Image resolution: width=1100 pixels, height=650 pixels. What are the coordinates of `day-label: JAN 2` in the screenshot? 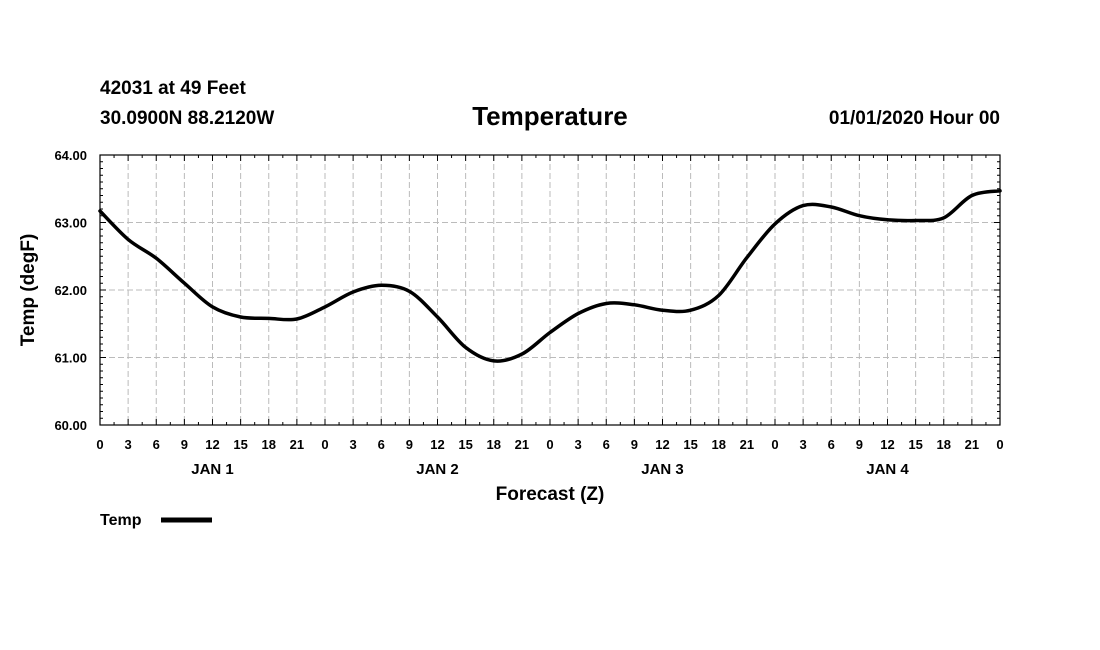 It's located at (437, 469).